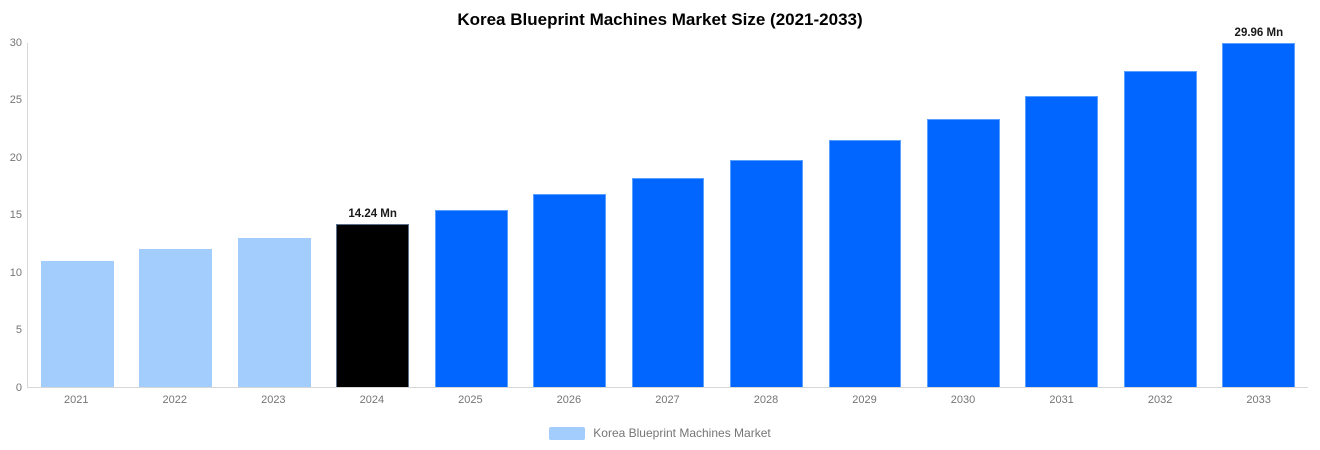 Image resolution: width=1320 pixels, height=450 pixels. I want to click on y-tick-15: 15, so click(15, 215).